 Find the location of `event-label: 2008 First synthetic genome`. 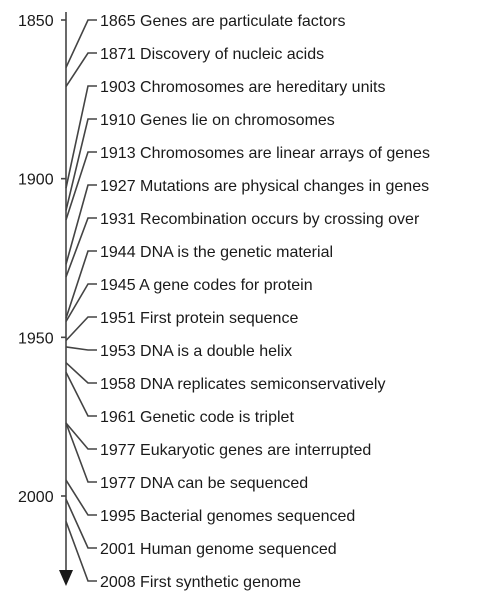

event-label: 2008 First synthetic genome is located at coordinates (200, 582).